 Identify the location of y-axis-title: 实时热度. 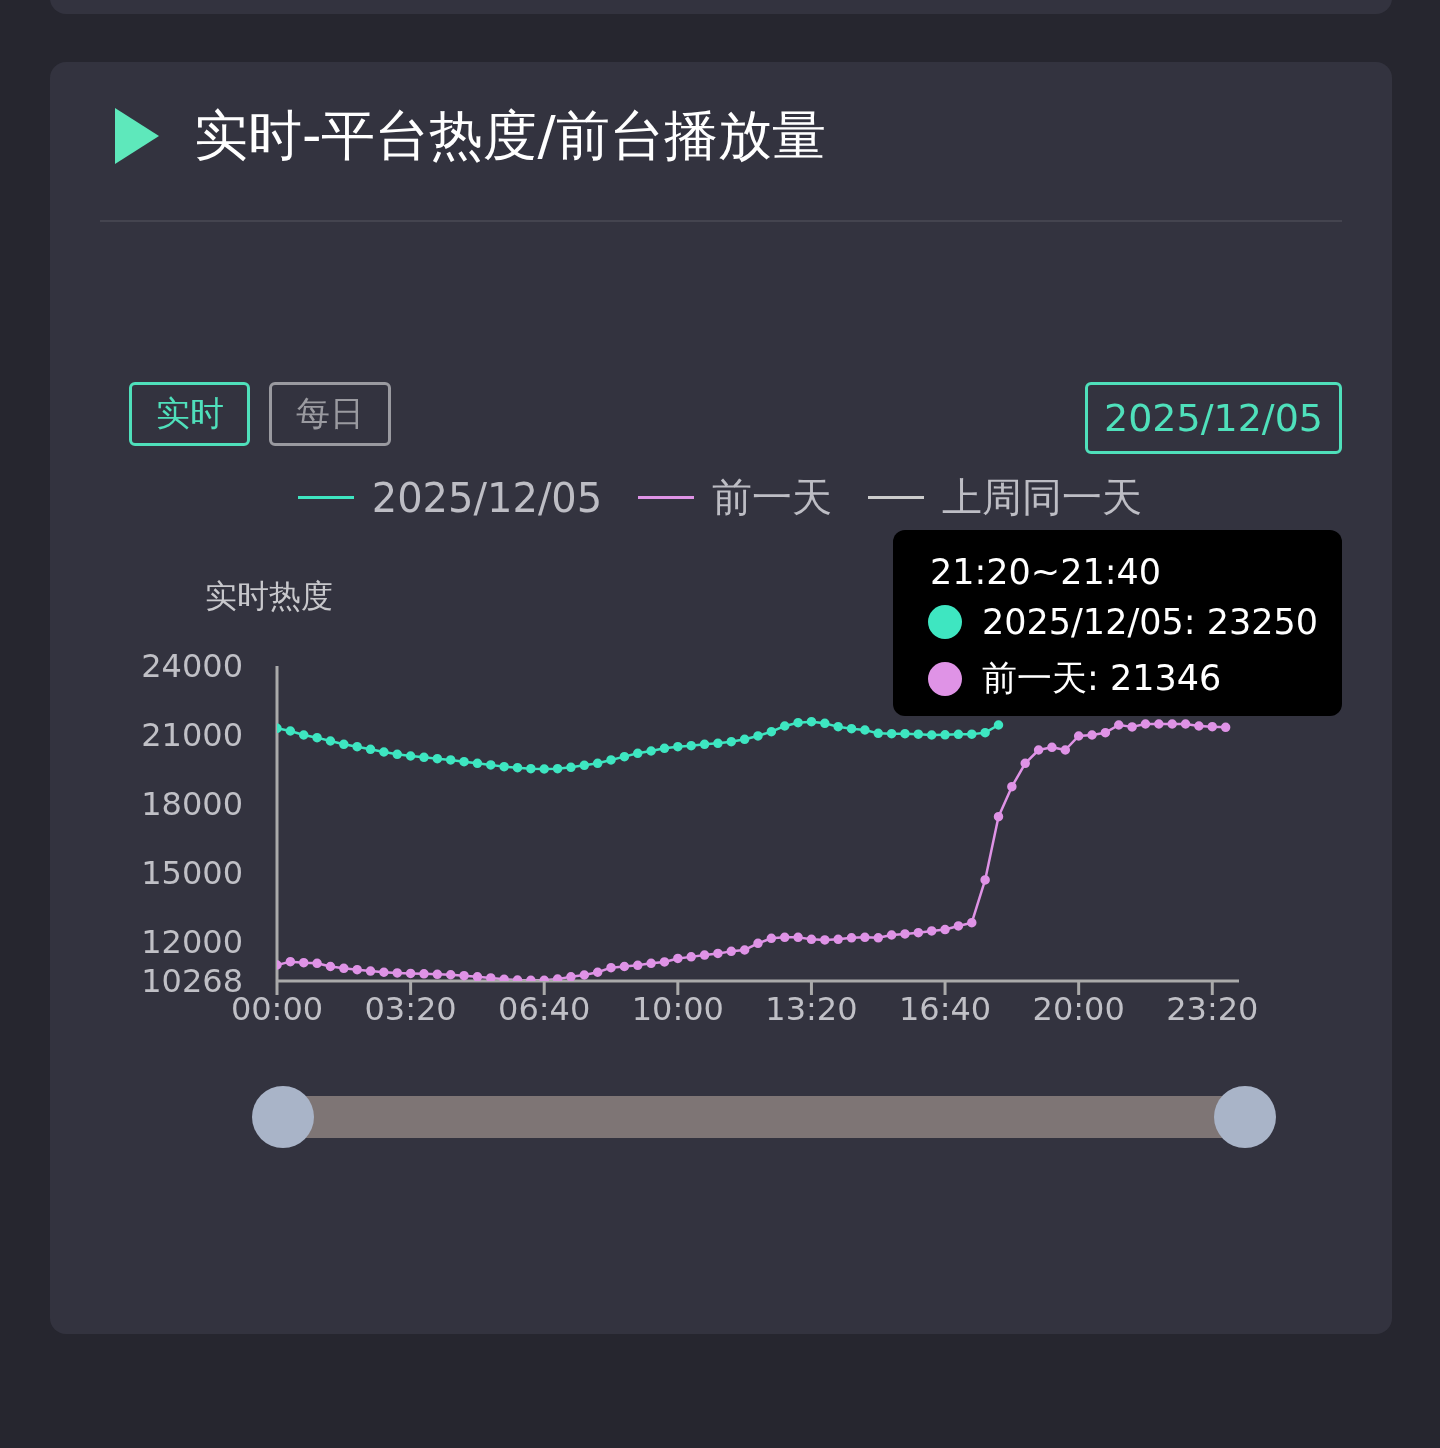
(269, 596).